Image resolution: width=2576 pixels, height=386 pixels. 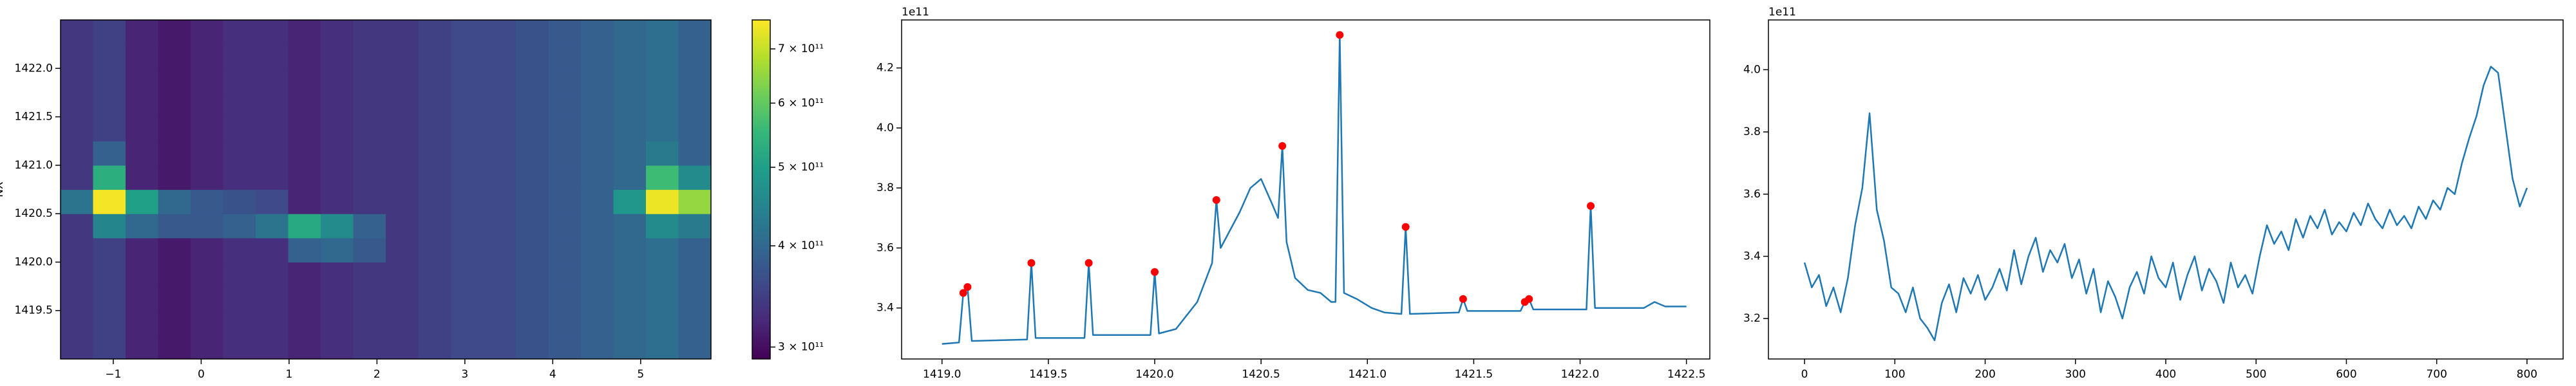 What do you see at coordinates (34, 165) in the screenshot?
I see `y-tick-label: 1421.0` at bounding box center [34, 165].